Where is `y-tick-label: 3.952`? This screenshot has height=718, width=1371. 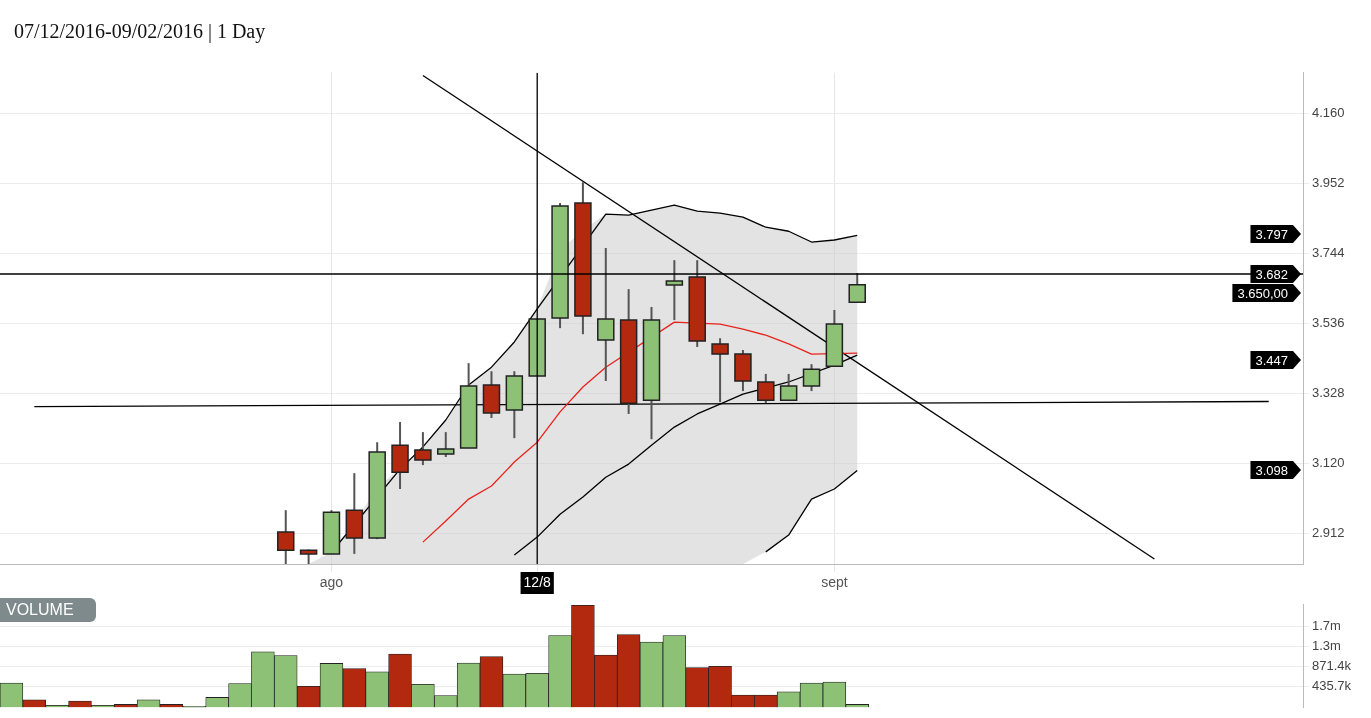 y-tick-label: 3.952 is located at coordinates (1328, 182).